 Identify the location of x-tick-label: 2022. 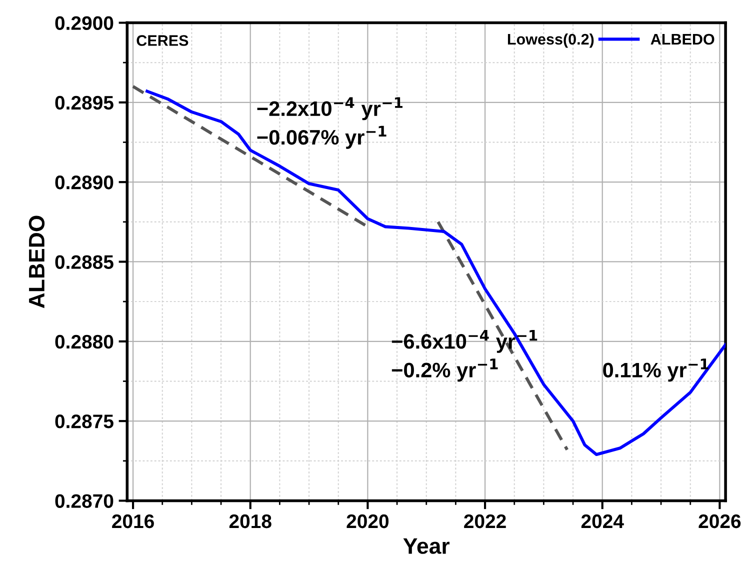
(485, 521).